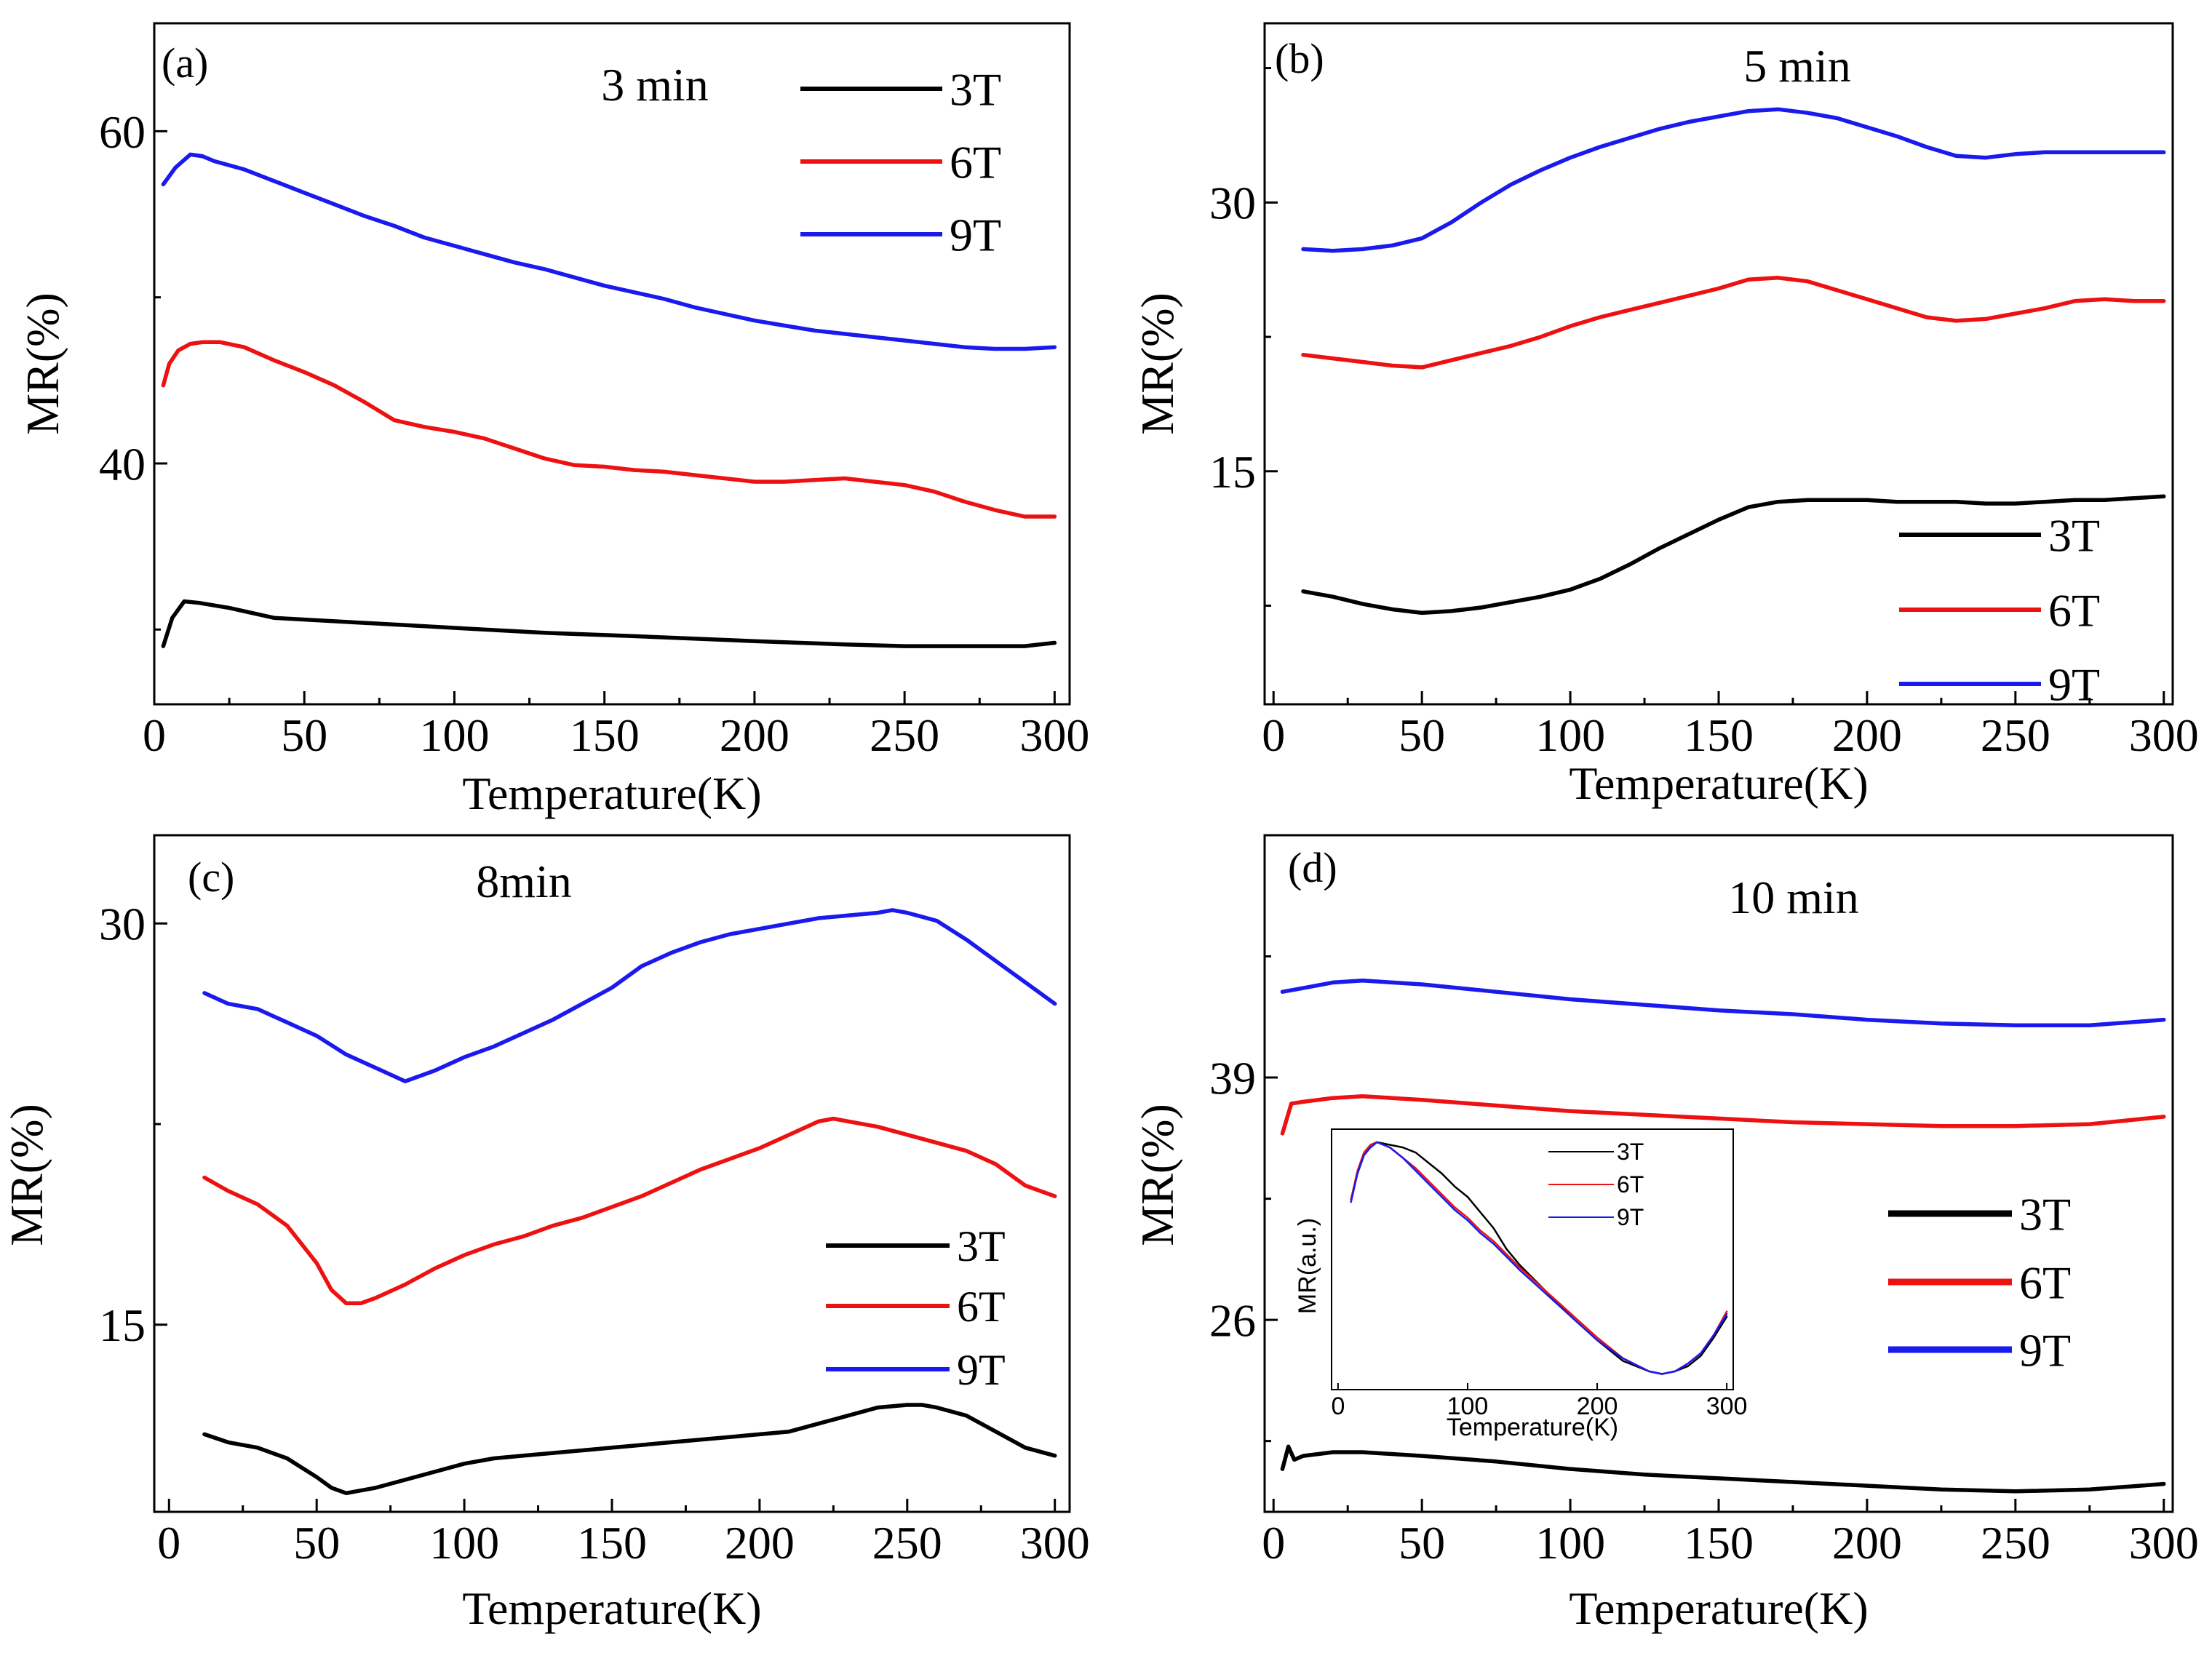 The image size is (2212, 1653). I want to click on y-axis-label: MR(a.u.), so click(1307, 1266).